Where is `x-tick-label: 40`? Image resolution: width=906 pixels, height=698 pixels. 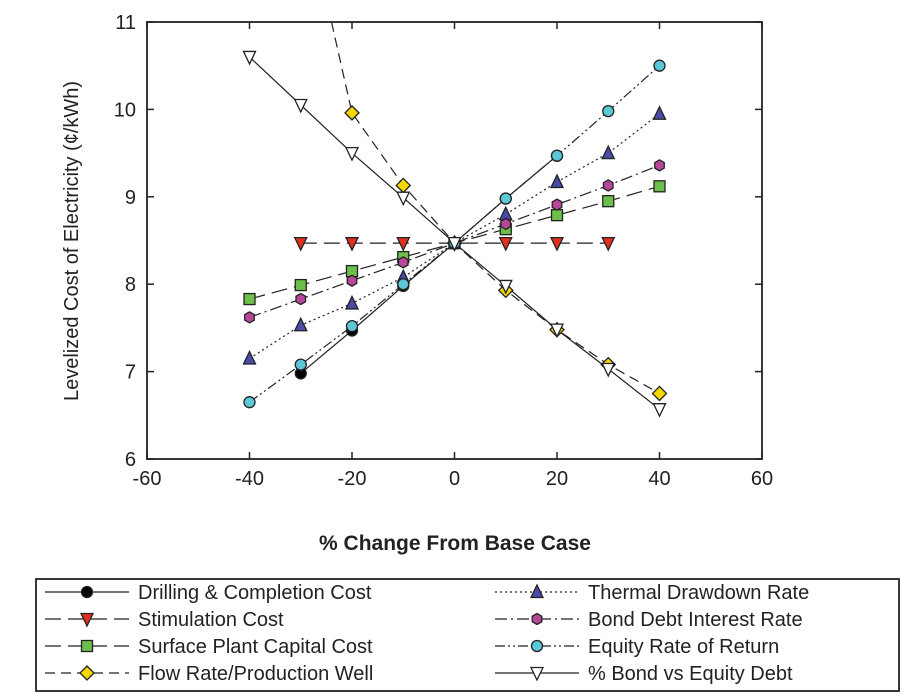 x-tick-label: 40 is located at coordinates (659, 479).